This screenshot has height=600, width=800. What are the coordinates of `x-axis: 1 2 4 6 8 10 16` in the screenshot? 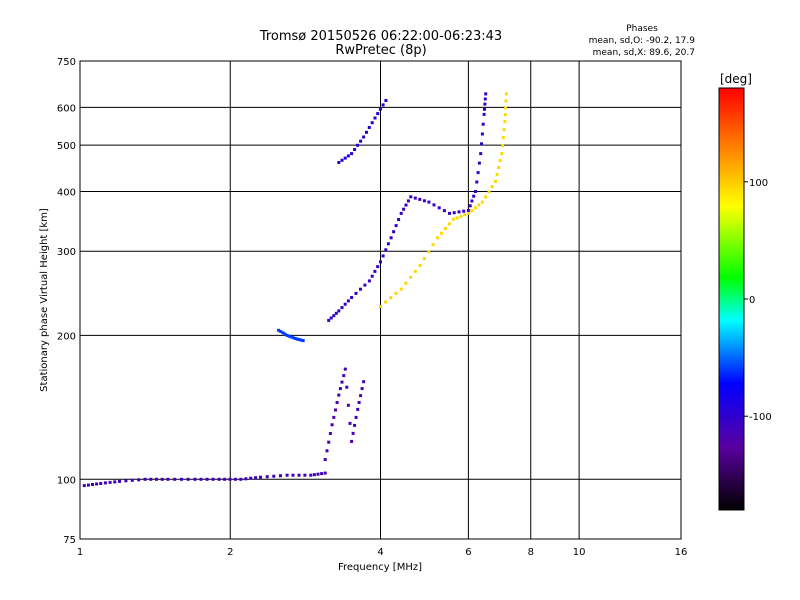 It's located at (382, 552).